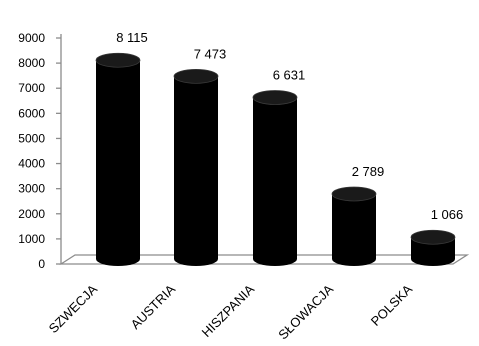 This screenshot has width=479, height=346. I want to click on y-tick-label: 6000, so click(31, 113).